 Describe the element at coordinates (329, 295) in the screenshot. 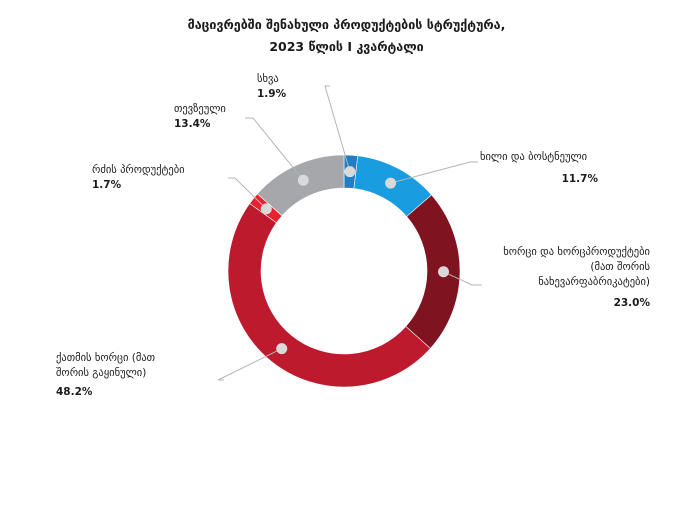

I see `slice-chicken` at that location.